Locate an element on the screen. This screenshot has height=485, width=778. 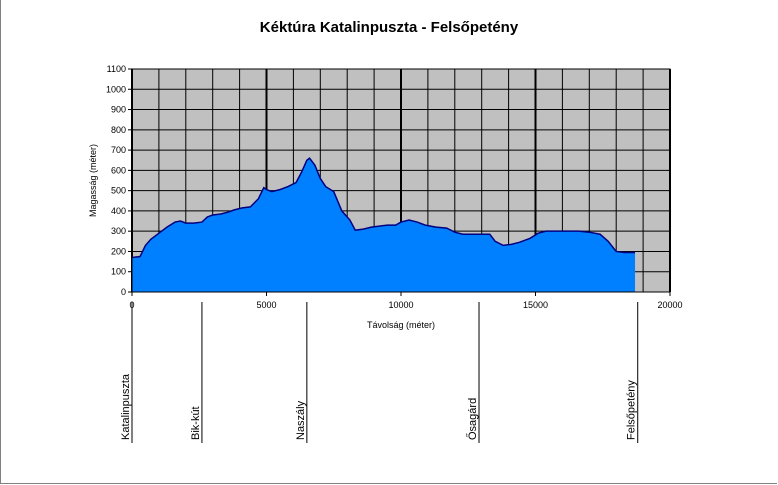
landmark-label: Katalinpuszta is located at coordinates (126, 406).